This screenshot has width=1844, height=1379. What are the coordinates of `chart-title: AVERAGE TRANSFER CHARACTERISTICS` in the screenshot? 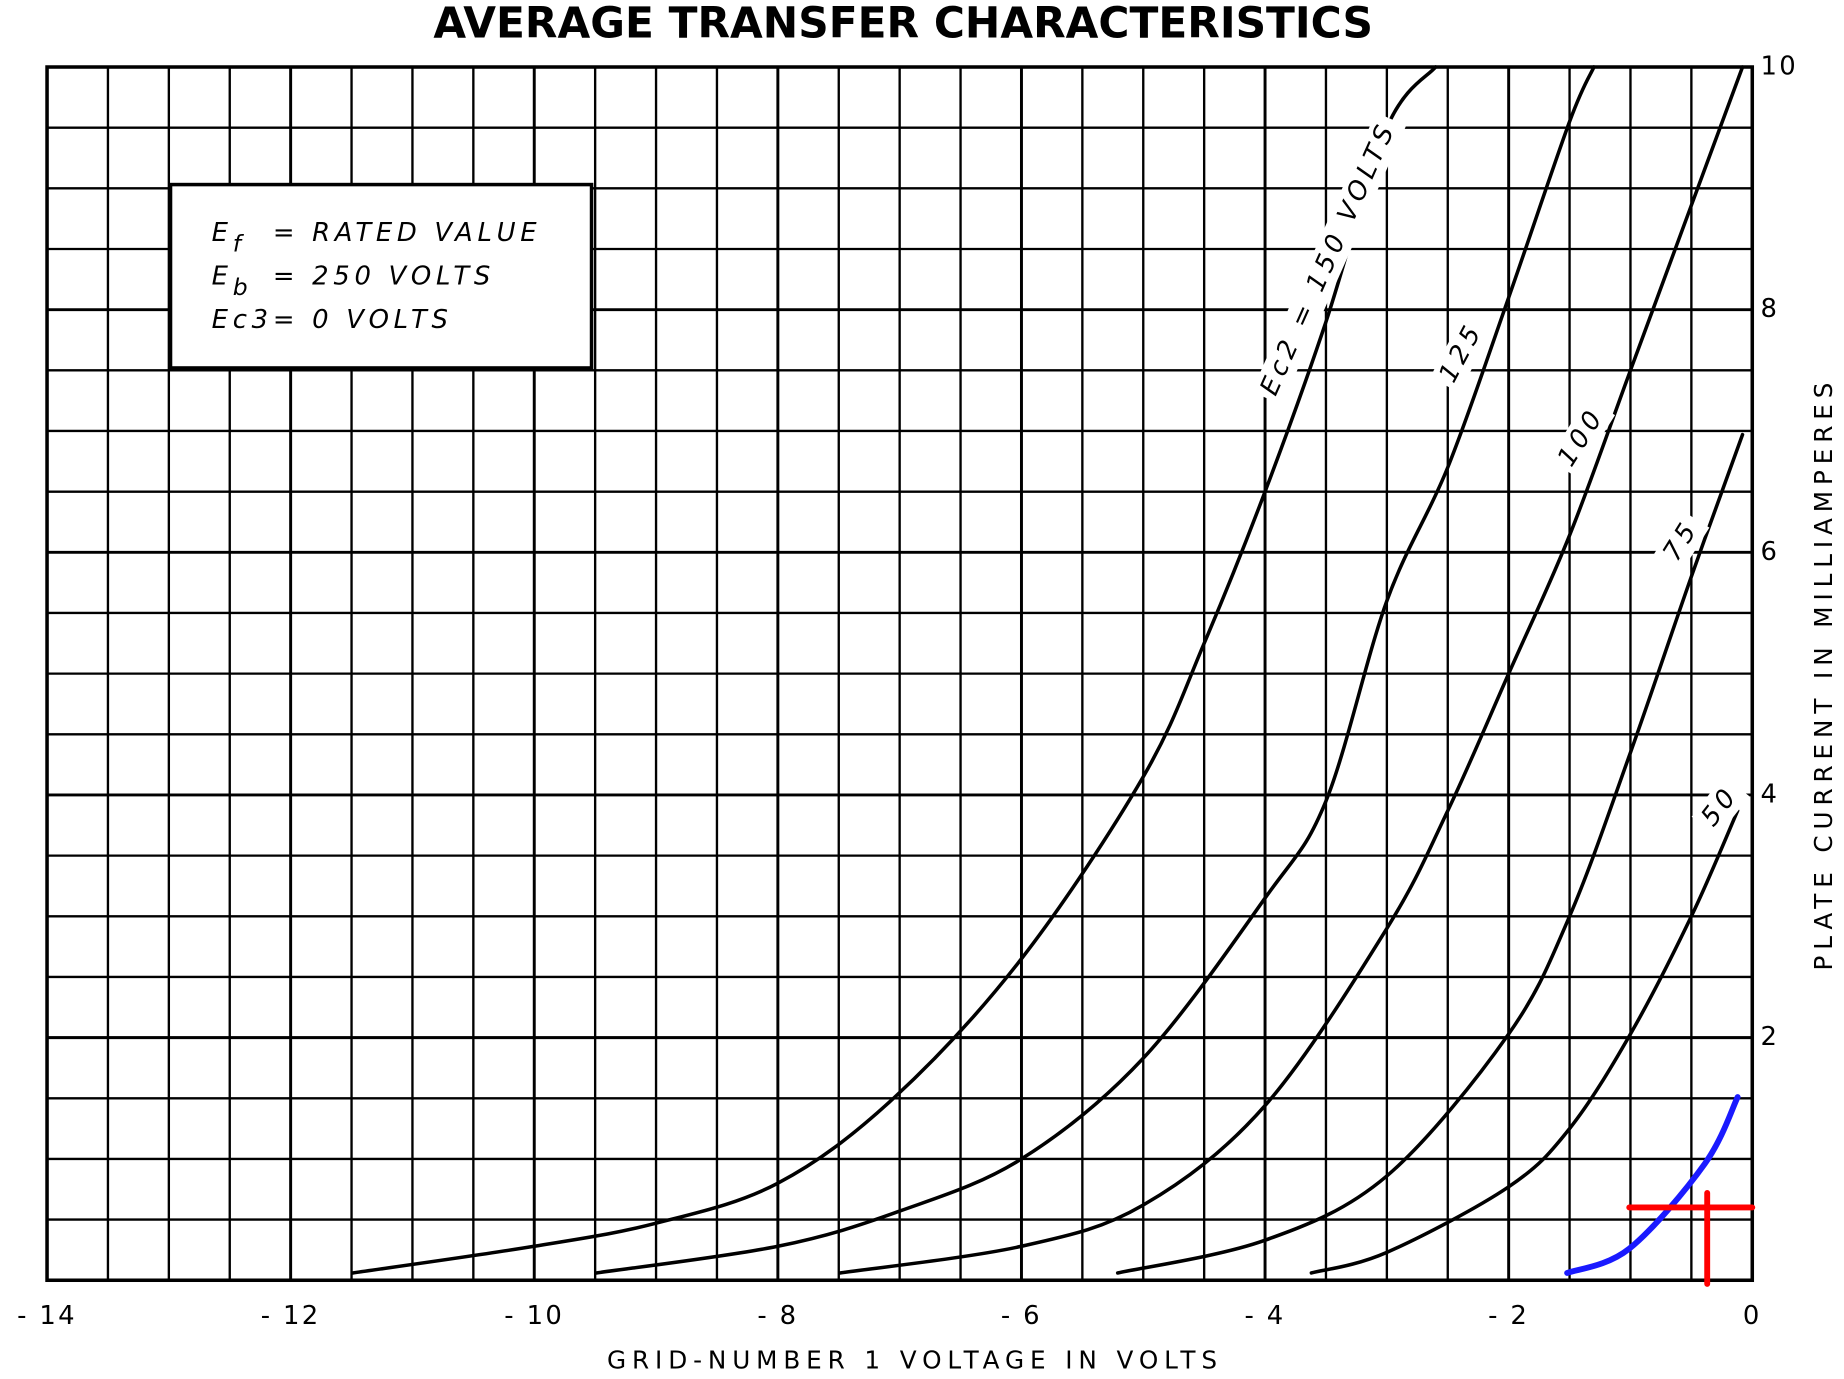 It's located at (903, 23).